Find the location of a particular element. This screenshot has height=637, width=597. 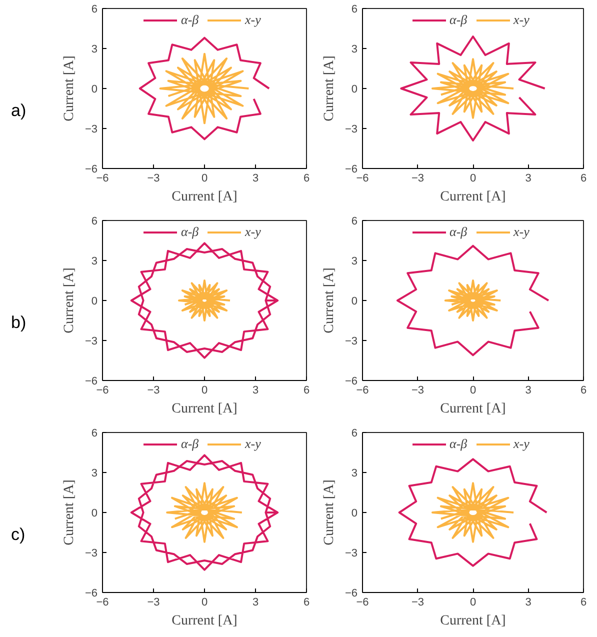

text: a) is located at coordinates (18, 111).